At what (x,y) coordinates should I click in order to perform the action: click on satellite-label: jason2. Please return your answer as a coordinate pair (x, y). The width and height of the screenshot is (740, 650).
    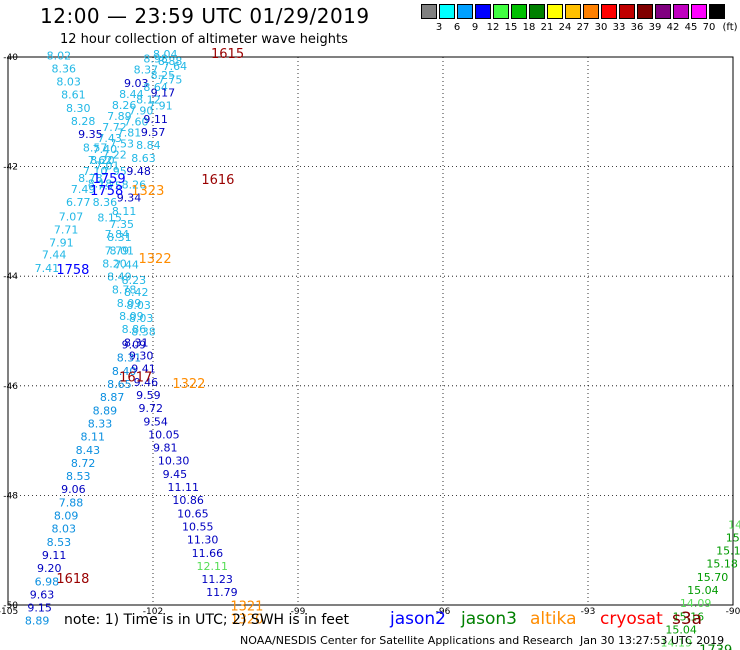
    Looking at the image, I should click on (418, 619).